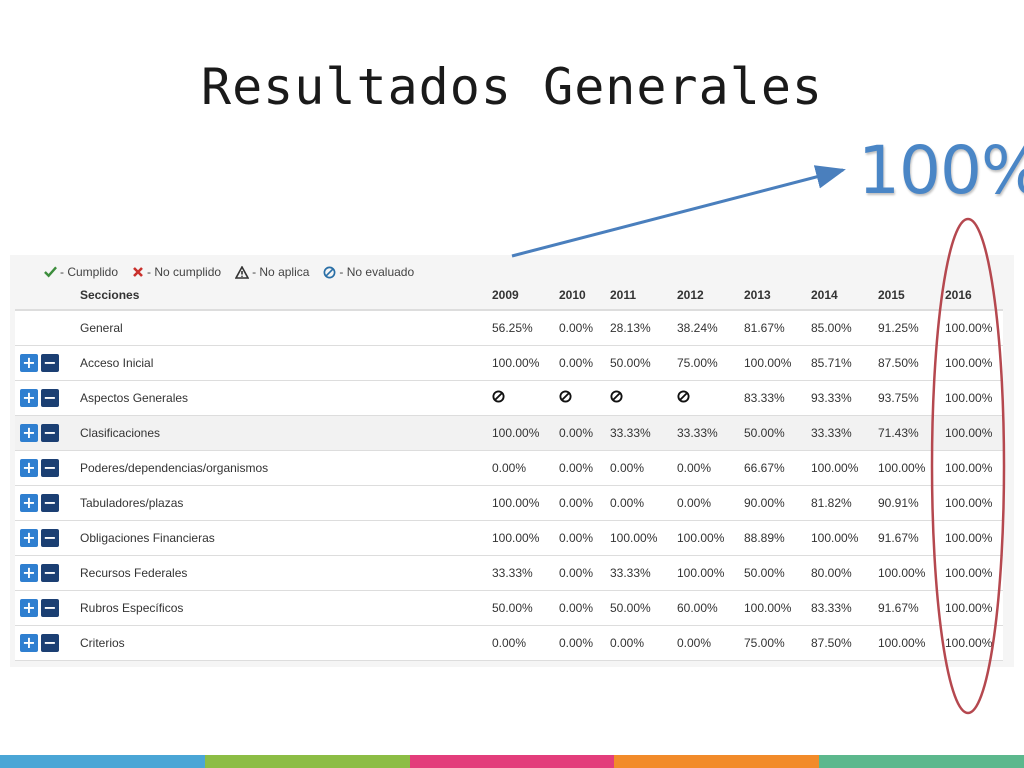 Image resolution: width=1024 pixels, height=768 pixels. Describe the element at coordinates (911, 296) in the screenshot. I see `header-2015: 2015` at that location.